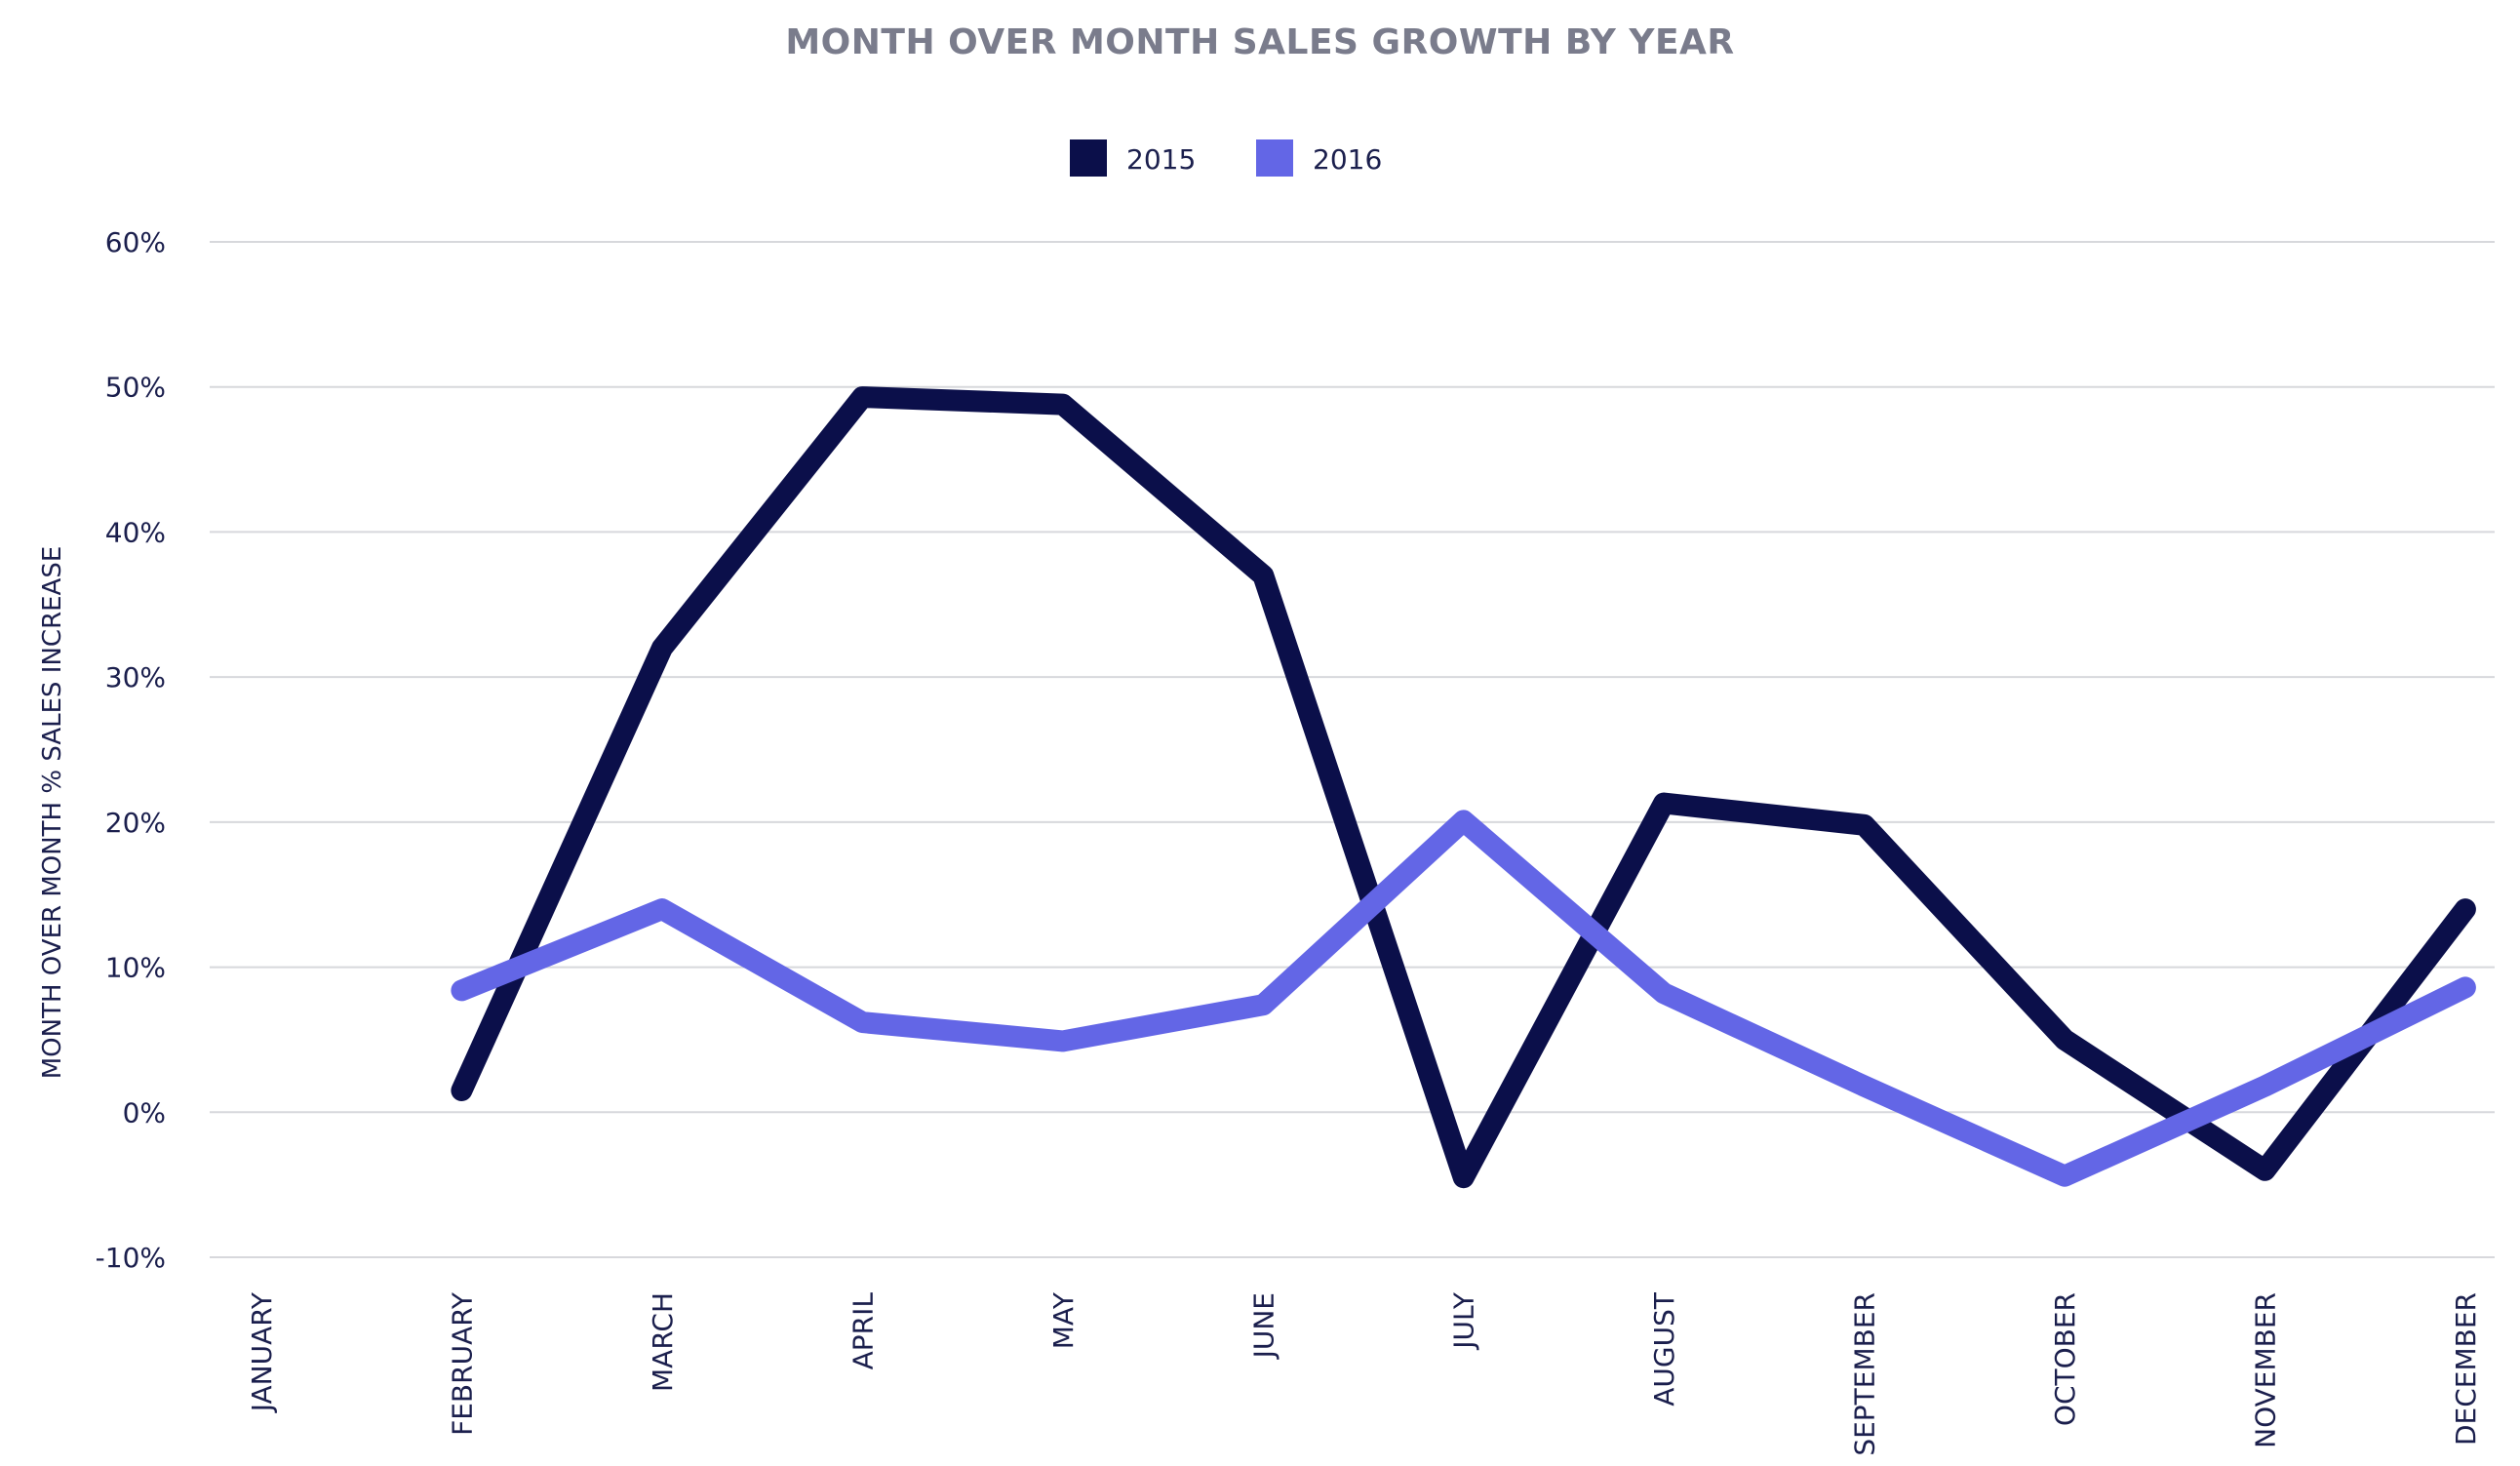  I want to click on legend: 2015 2016, so click(1226, 158).